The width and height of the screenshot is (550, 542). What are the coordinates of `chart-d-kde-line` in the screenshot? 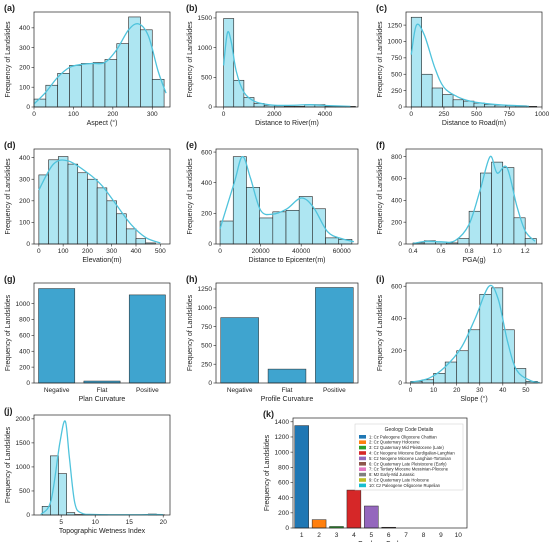 It's located at (99, 201).